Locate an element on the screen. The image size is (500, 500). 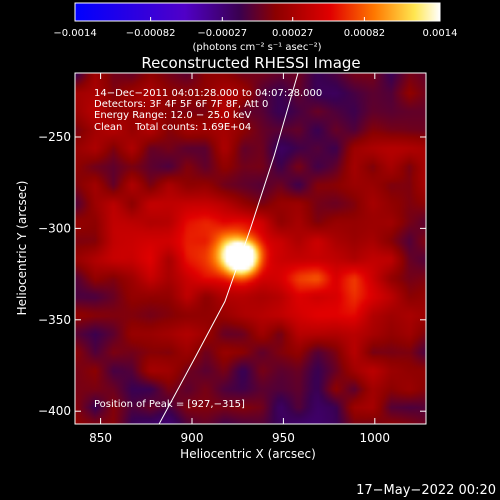
x-tick-label: 1000 is located at coordinates (375, 438).